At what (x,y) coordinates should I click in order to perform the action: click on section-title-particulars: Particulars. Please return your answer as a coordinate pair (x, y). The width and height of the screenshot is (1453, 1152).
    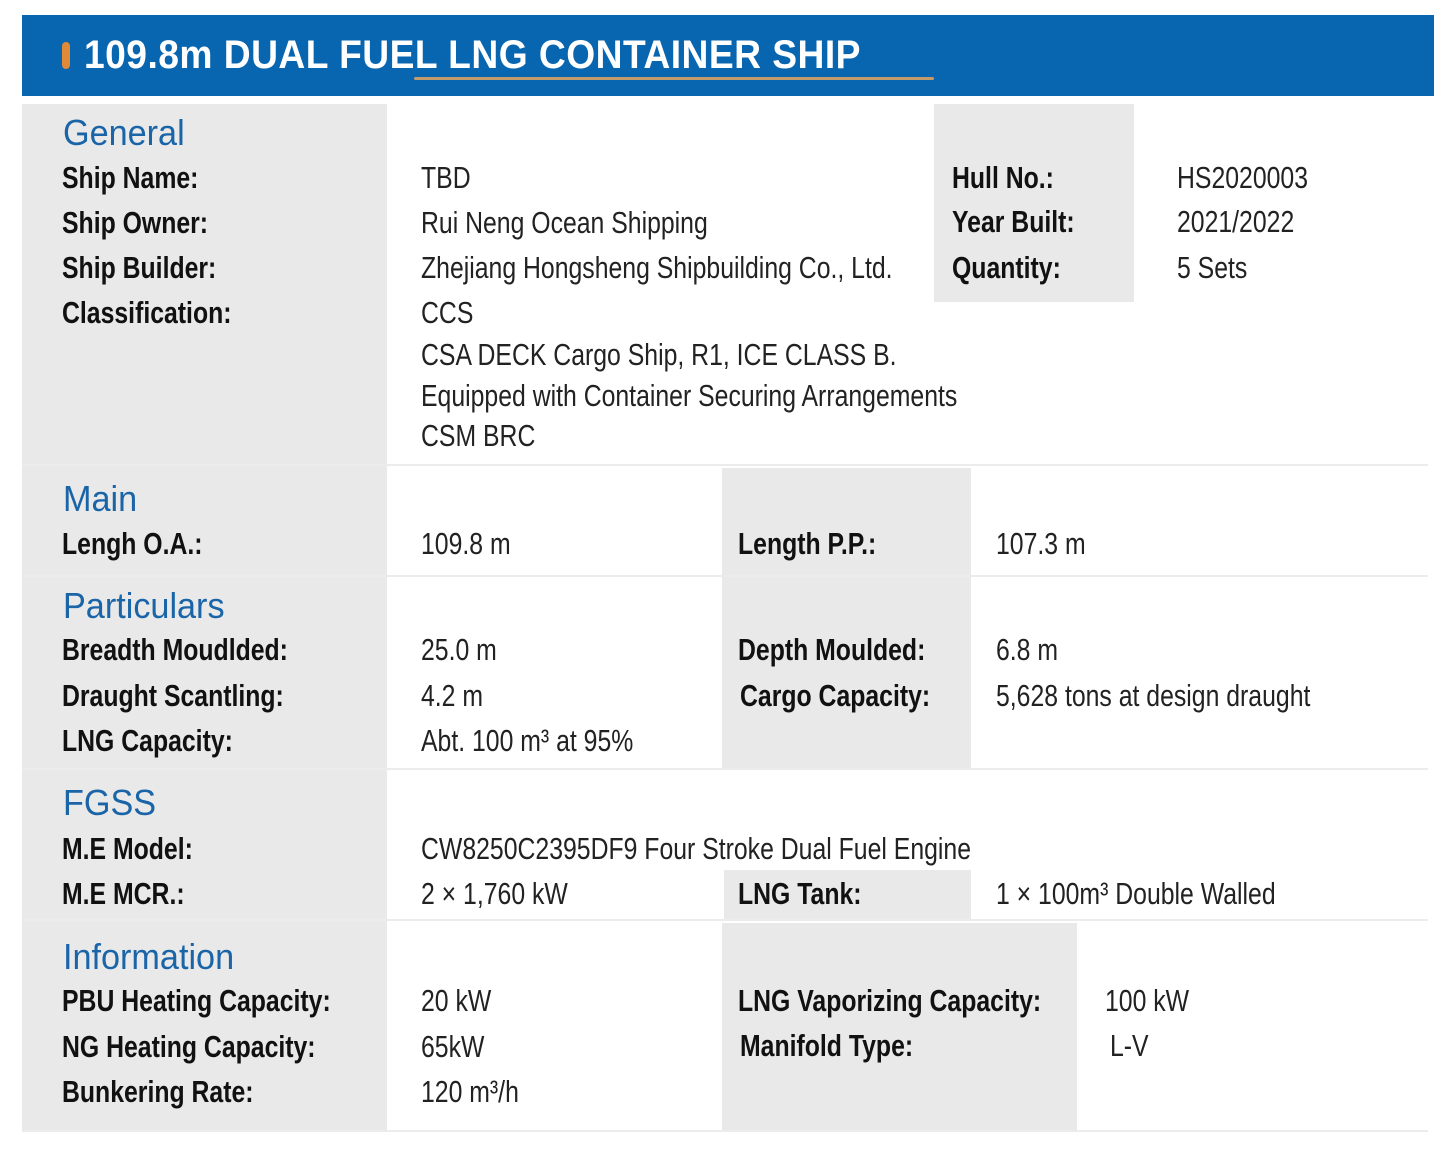
    Looking at the image, I should click on (144, 605).